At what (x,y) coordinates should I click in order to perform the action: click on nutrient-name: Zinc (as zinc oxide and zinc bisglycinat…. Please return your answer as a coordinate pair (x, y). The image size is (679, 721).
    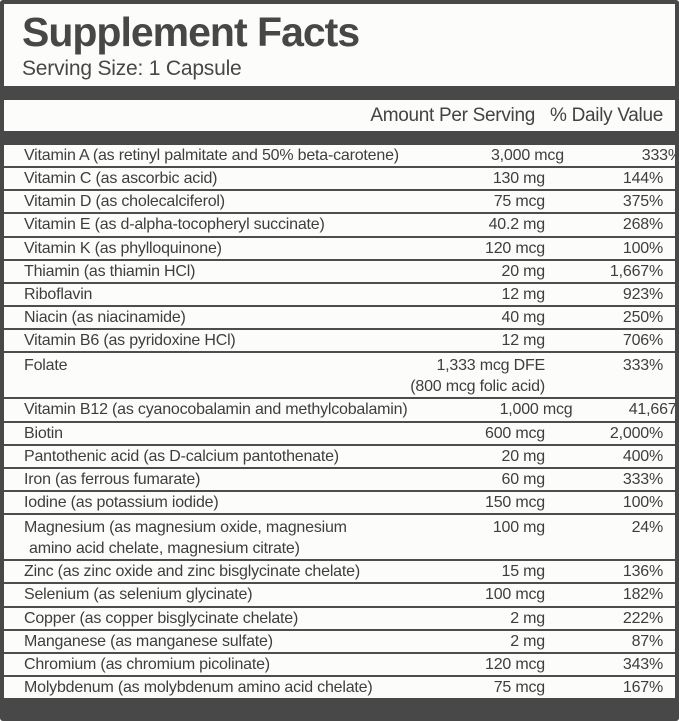
    Looking at the image, I should click on (202, 571).